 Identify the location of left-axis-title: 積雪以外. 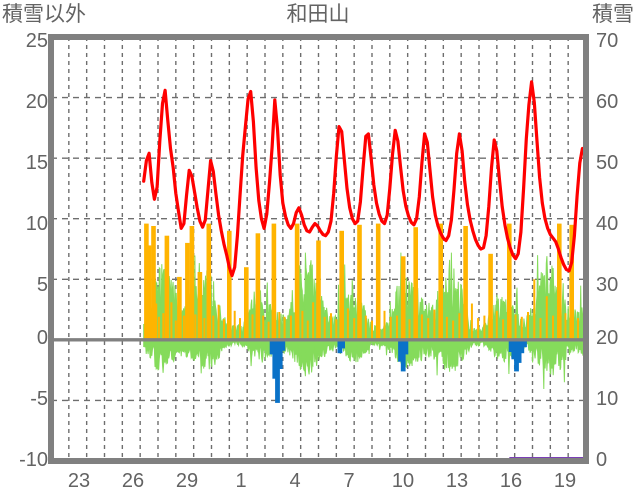
(44, 14).